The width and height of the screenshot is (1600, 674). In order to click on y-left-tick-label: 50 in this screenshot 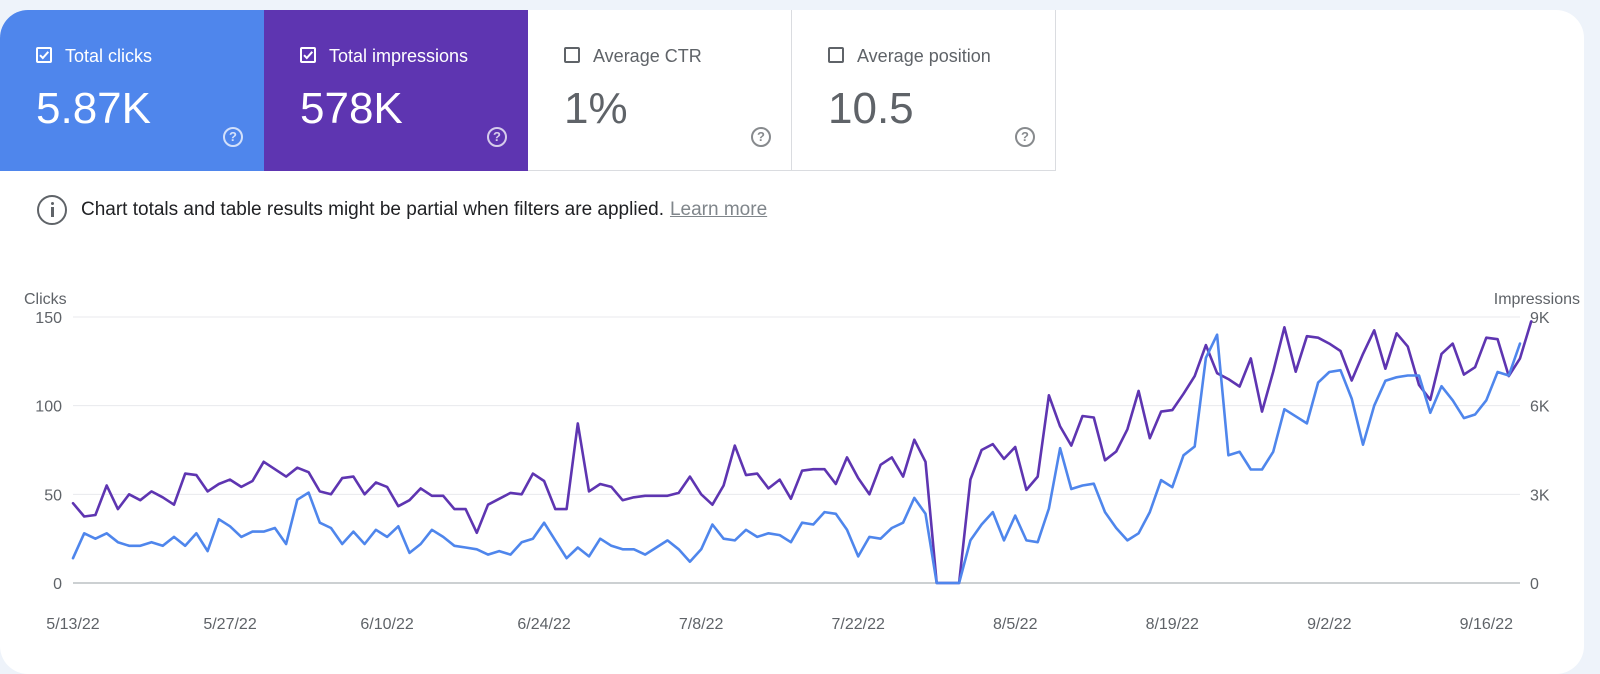, I will do `click(53, 495)`.